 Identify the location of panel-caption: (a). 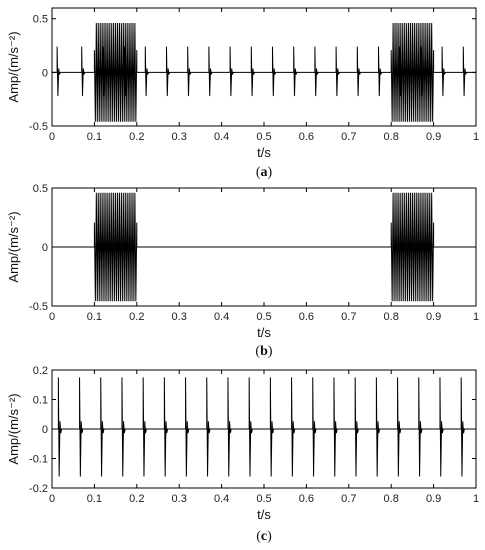
(264, 172).